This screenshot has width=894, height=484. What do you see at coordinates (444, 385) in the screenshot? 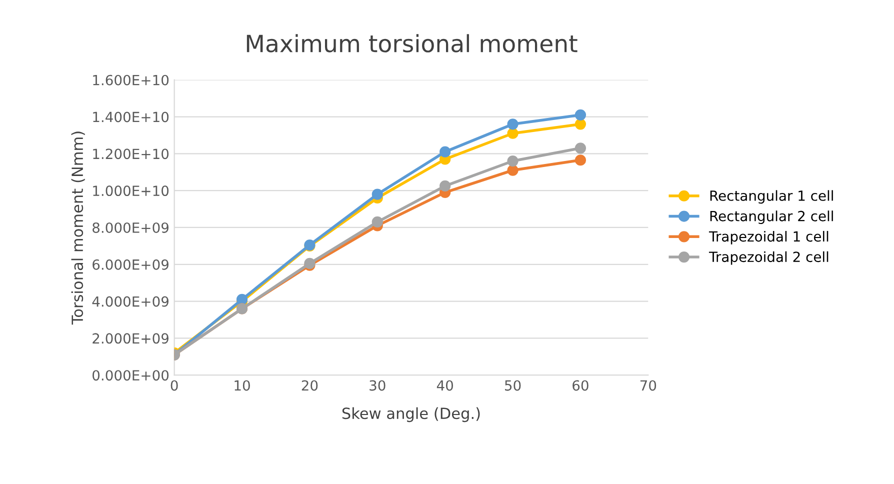
I see `x-tick-label: 40` at bounding box center [444, 385].